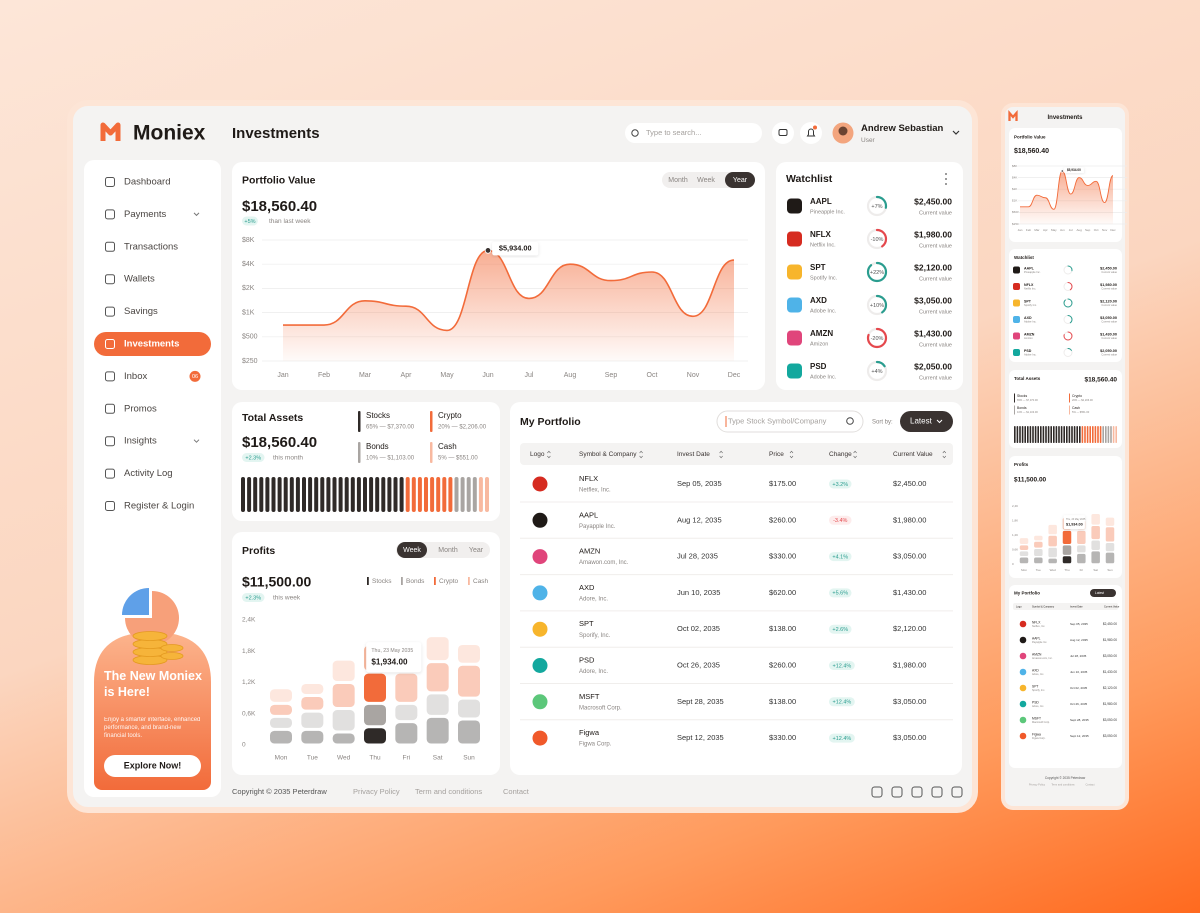  I want to click on symbol: AAPL, so click(821, 201).